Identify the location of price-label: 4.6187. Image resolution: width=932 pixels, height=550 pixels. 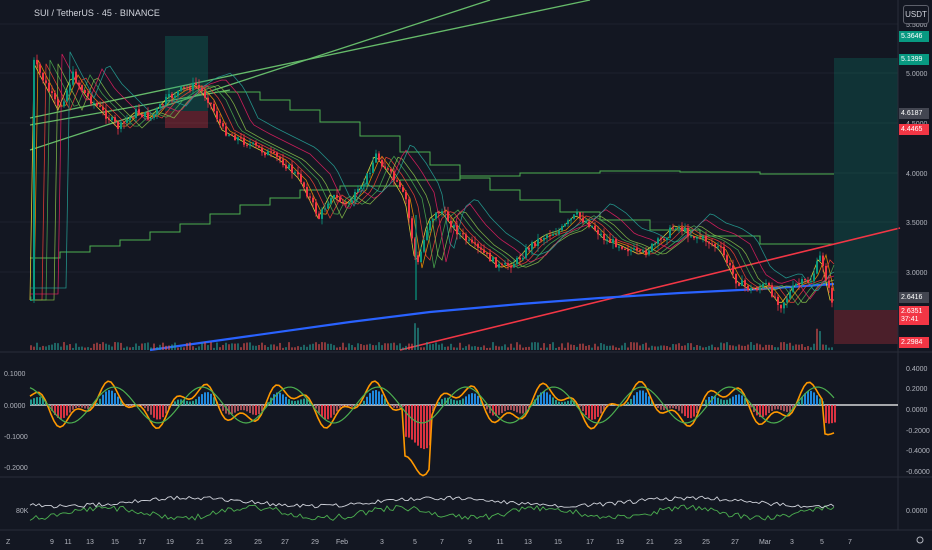
(914, 113).